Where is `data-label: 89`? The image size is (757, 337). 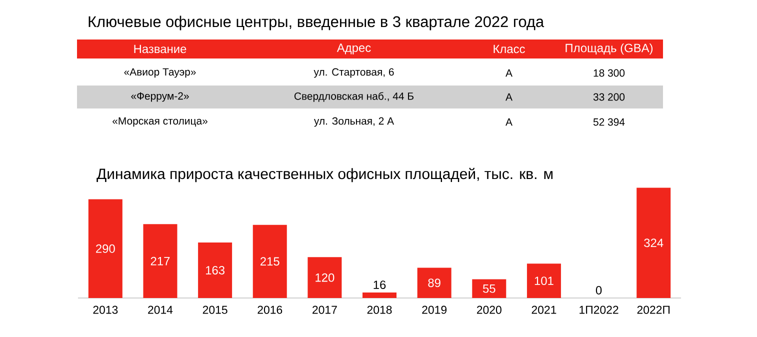
data-label: 89 is located at coordinates (434, 283).